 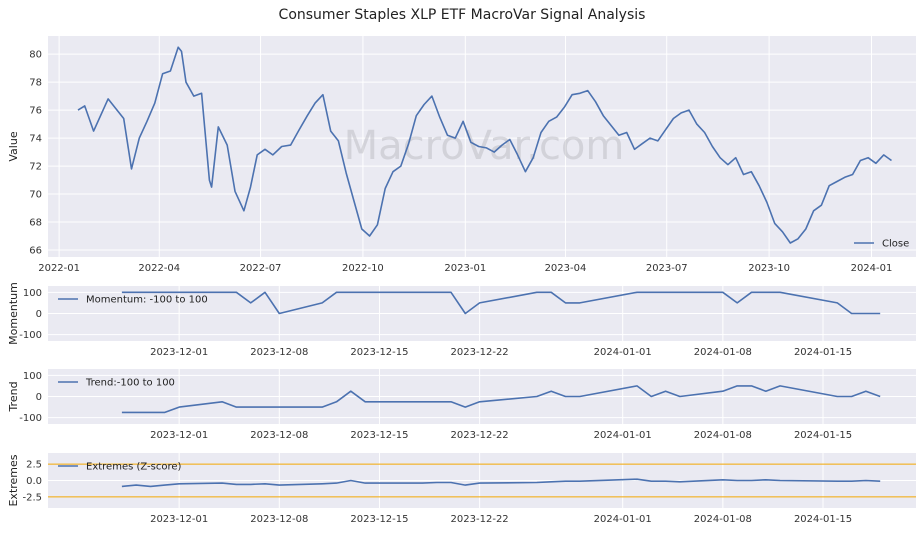 I want to click on x-tick-label: 2024-01, so click(x=872, y=268).